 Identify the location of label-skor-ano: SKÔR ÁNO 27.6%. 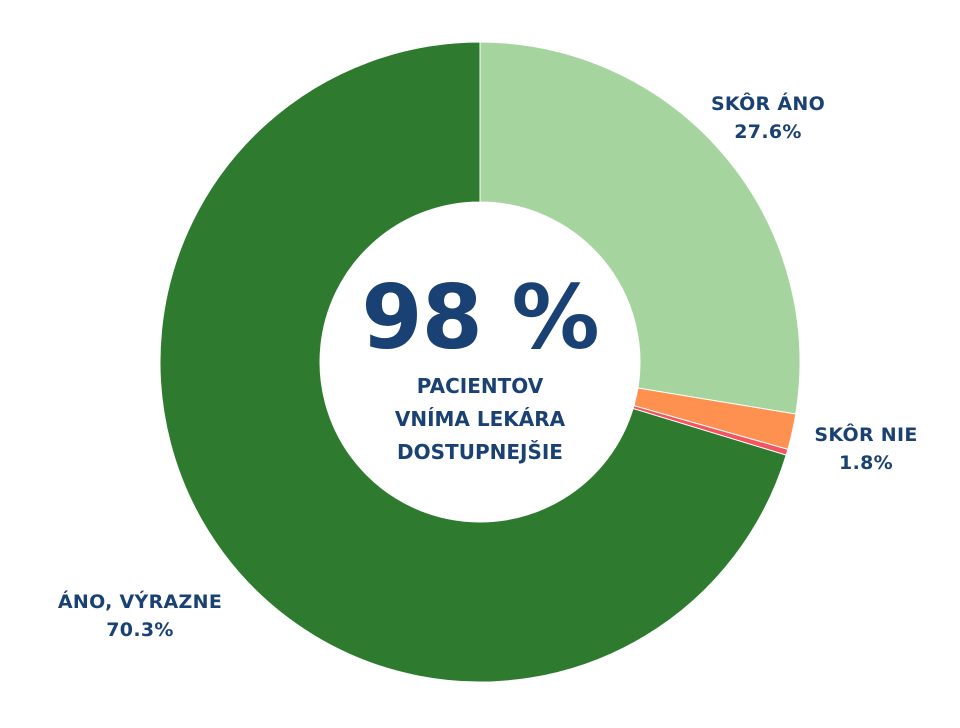
(768, 118).